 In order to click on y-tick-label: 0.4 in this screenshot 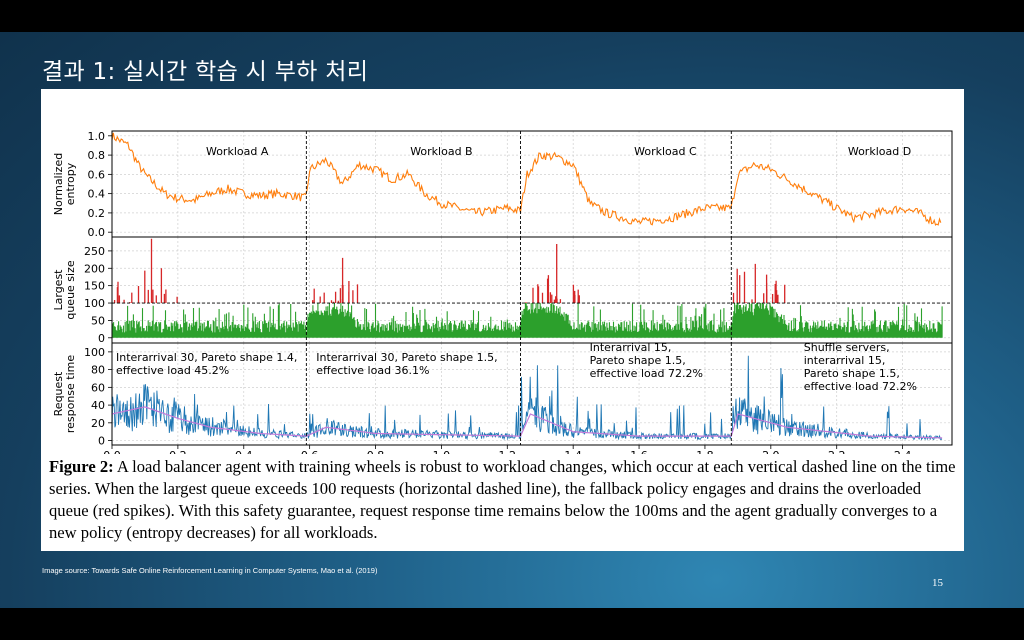, I will do `click(97, 194)`.